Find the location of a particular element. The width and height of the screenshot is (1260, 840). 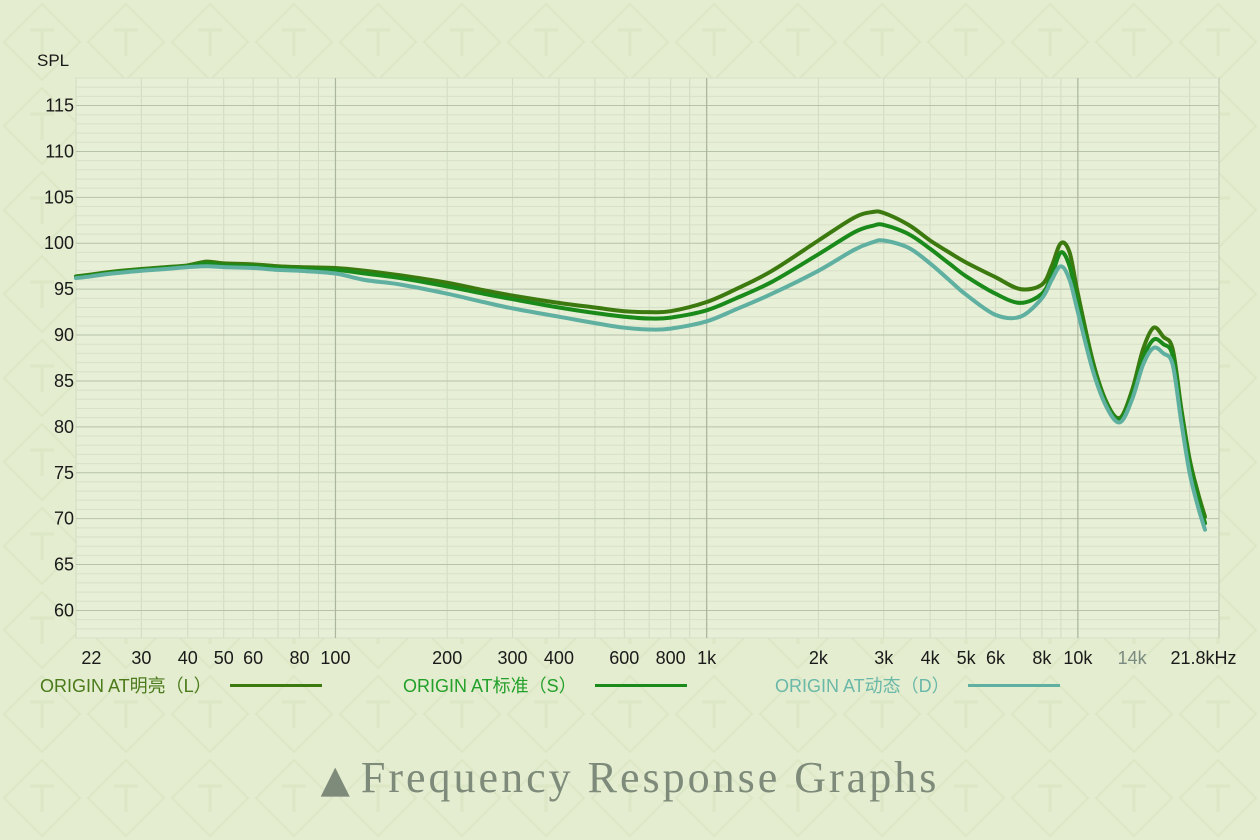

x-tick-label: 22 is located at coordinates (91, 658).